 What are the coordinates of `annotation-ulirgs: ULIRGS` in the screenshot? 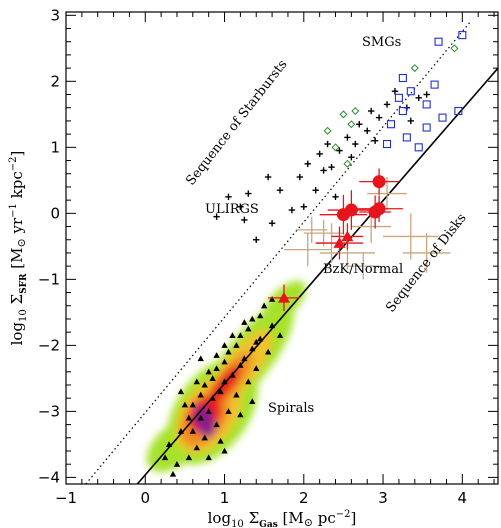 It's located at (232, 209).